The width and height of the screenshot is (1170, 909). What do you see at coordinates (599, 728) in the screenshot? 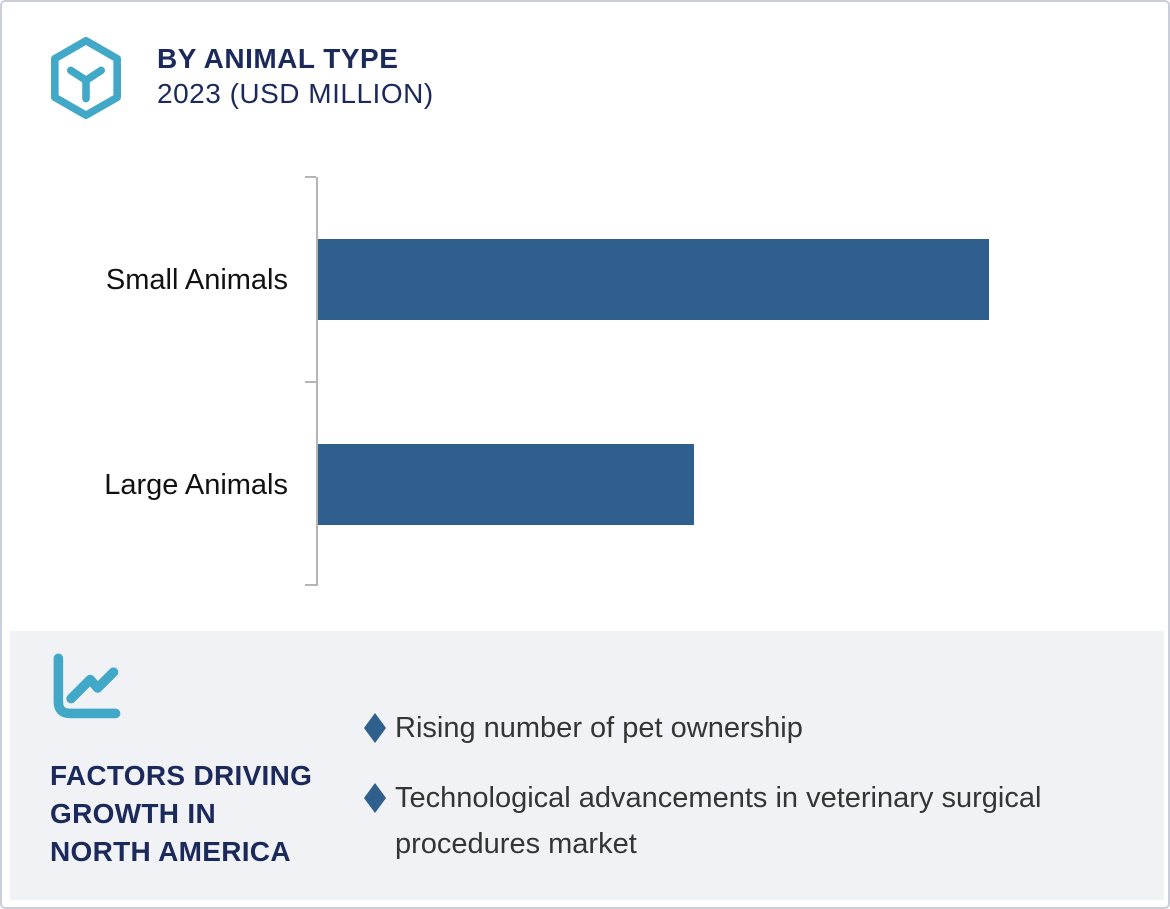
I see `bullet-text: Rising number of pet ownership` at bounding box center [599, 728].